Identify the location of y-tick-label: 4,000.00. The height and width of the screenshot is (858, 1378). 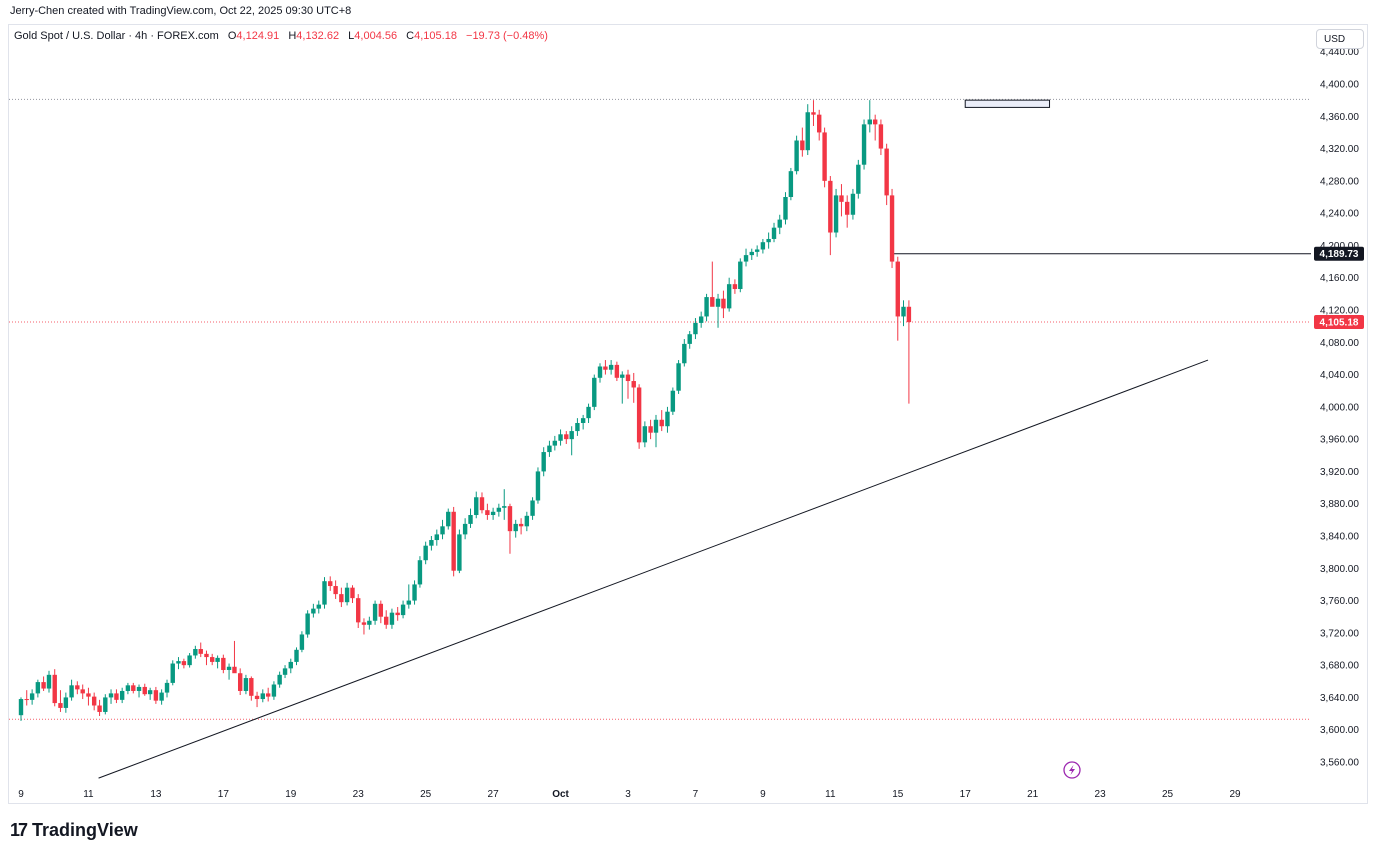
(1339, 407).